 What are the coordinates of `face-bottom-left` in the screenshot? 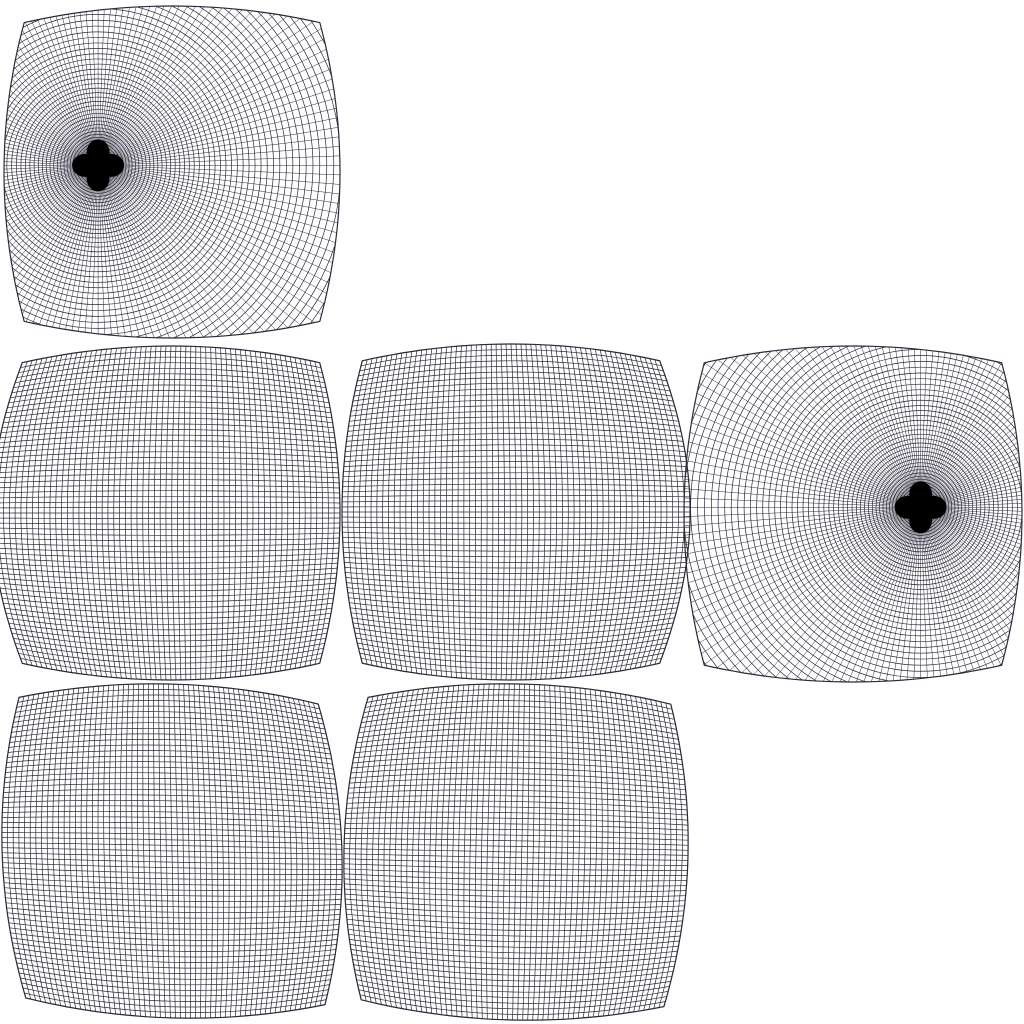 It's located at (172, 851).